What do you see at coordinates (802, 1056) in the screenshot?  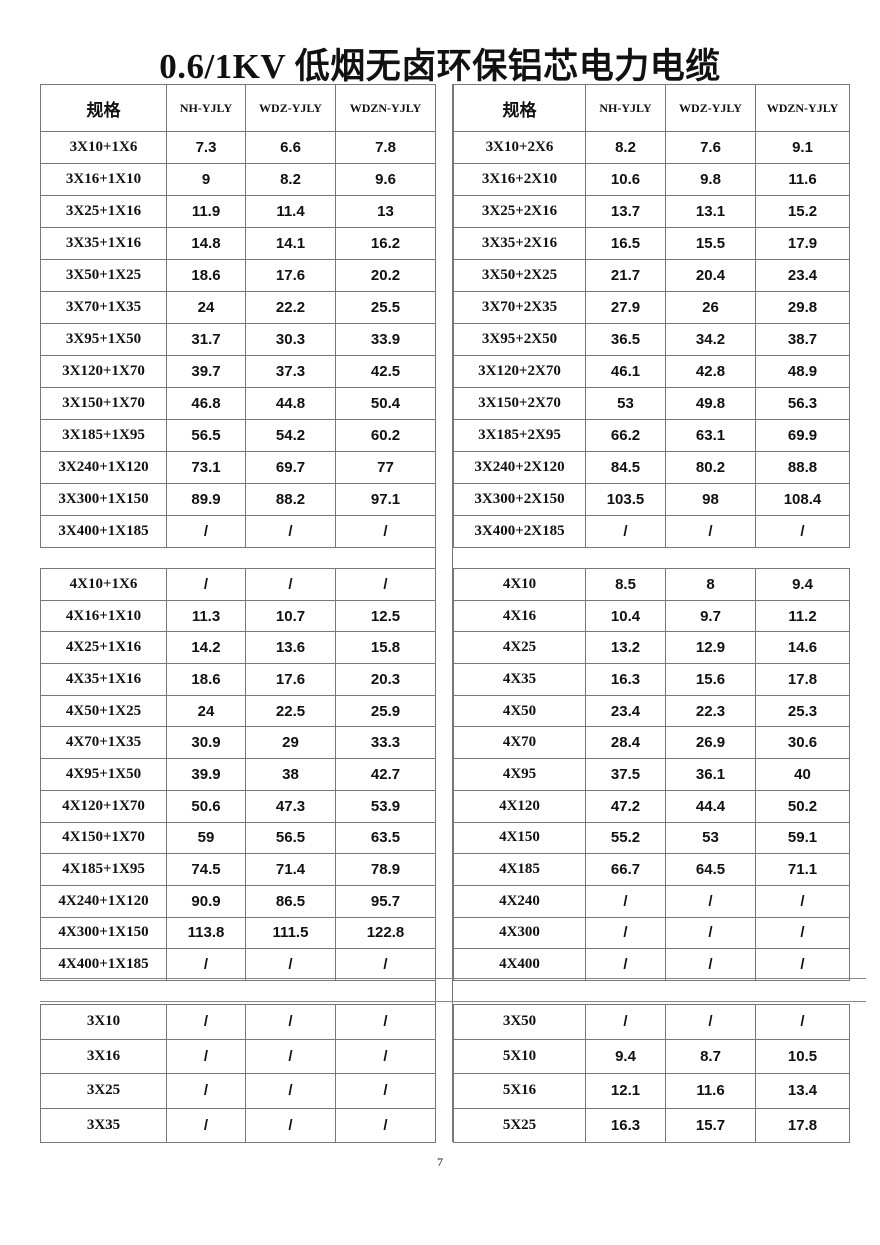 I see `value-cell: 10.5` at bounding box center [802, 1056].